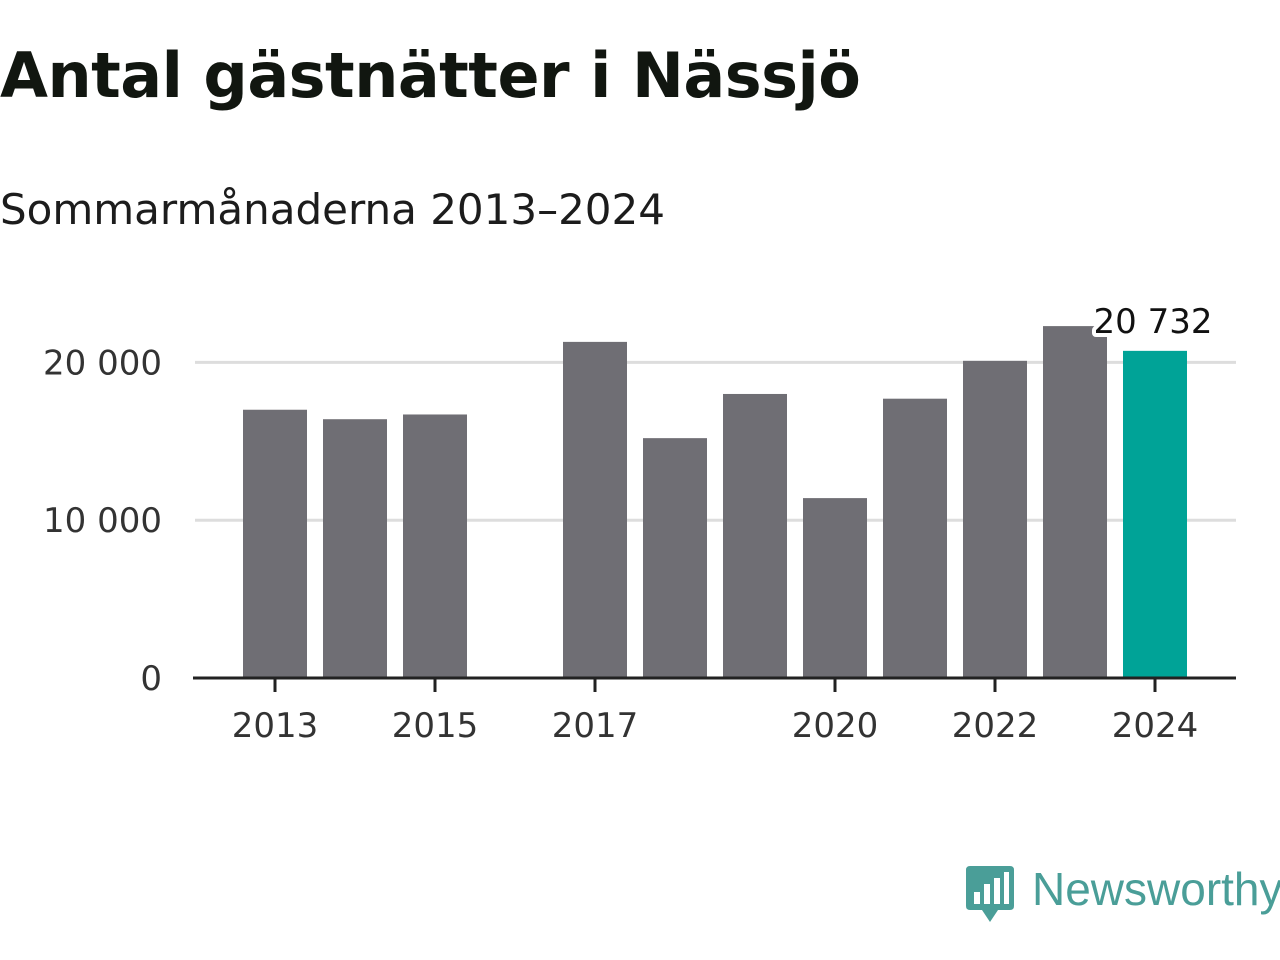 The image size is (1280, 960). Describe the element at coordinates (275, 726) in the screenshot. I see `x-tick-label: 2013` at that location.